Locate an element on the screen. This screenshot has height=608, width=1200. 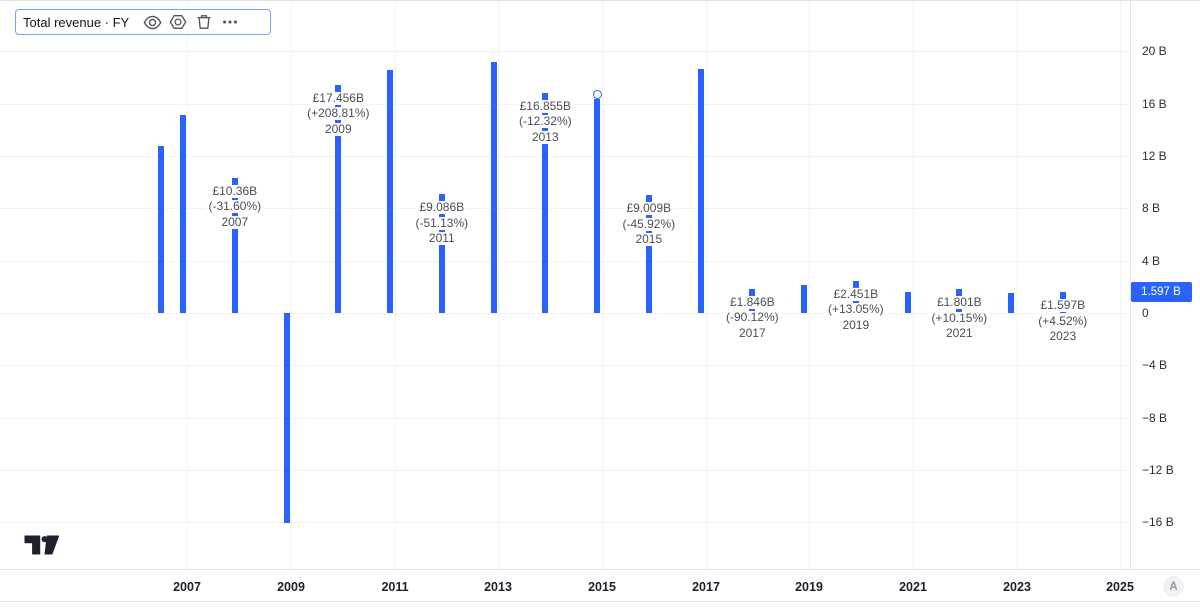
attribution-avatar: A is located at coordinates (1173, 586).